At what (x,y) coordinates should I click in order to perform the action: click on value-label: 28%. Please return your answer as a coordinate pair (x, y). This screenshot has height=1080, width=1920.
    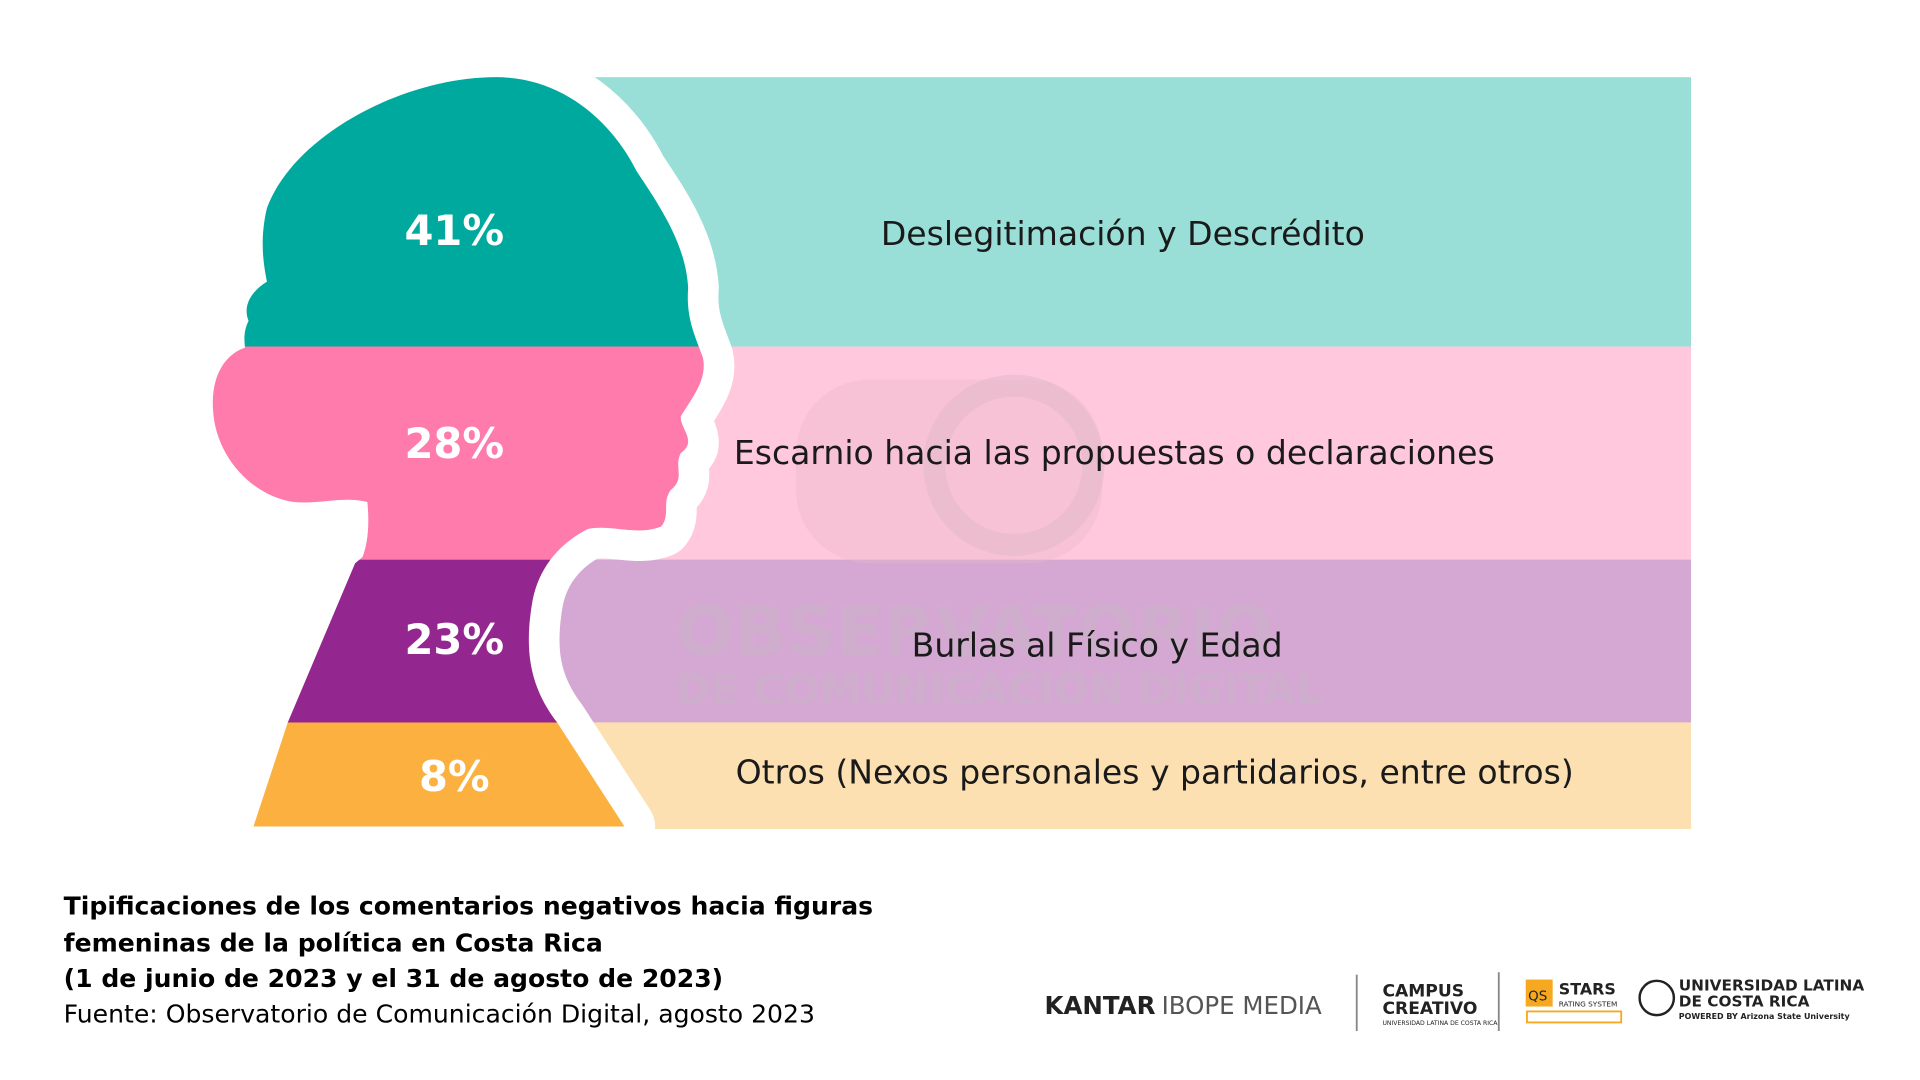
    Looking at the image, I should click on (454, 443).